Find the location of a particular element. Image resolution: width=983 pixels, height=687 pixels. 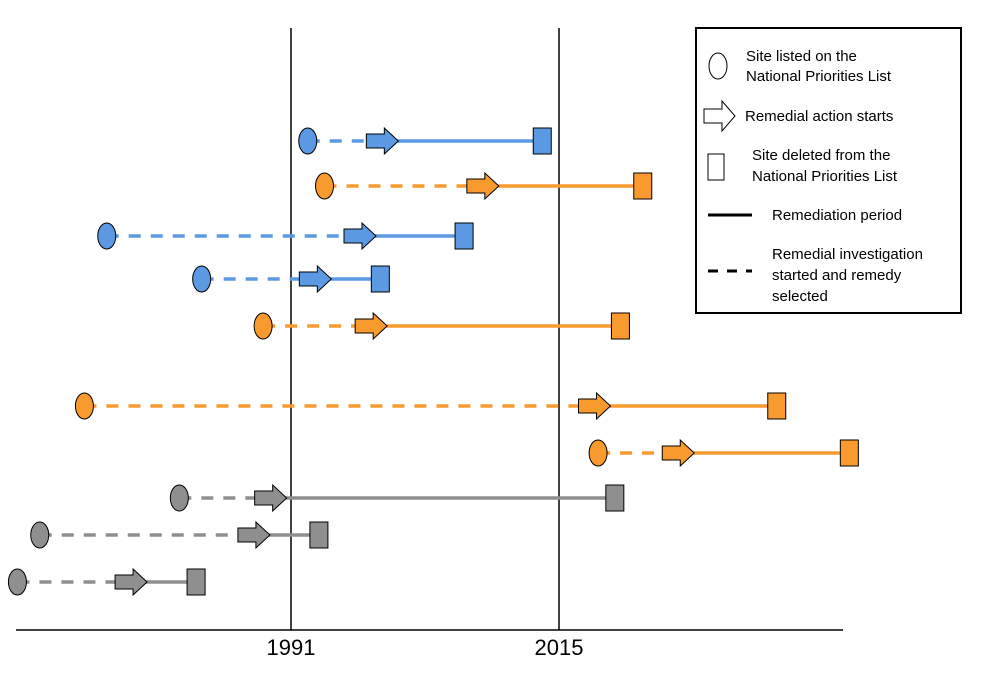

legend-investigation-line3: selected is located at coordinates (800, 296).